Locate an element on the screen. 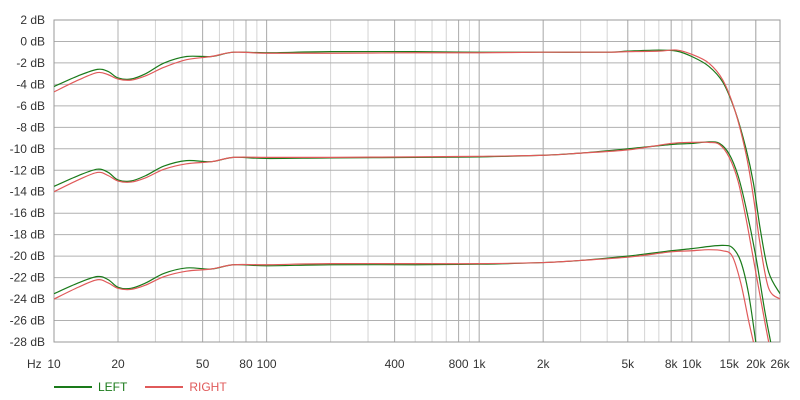  y-tick-label: -6 dB is located at coordinates (30, 106).